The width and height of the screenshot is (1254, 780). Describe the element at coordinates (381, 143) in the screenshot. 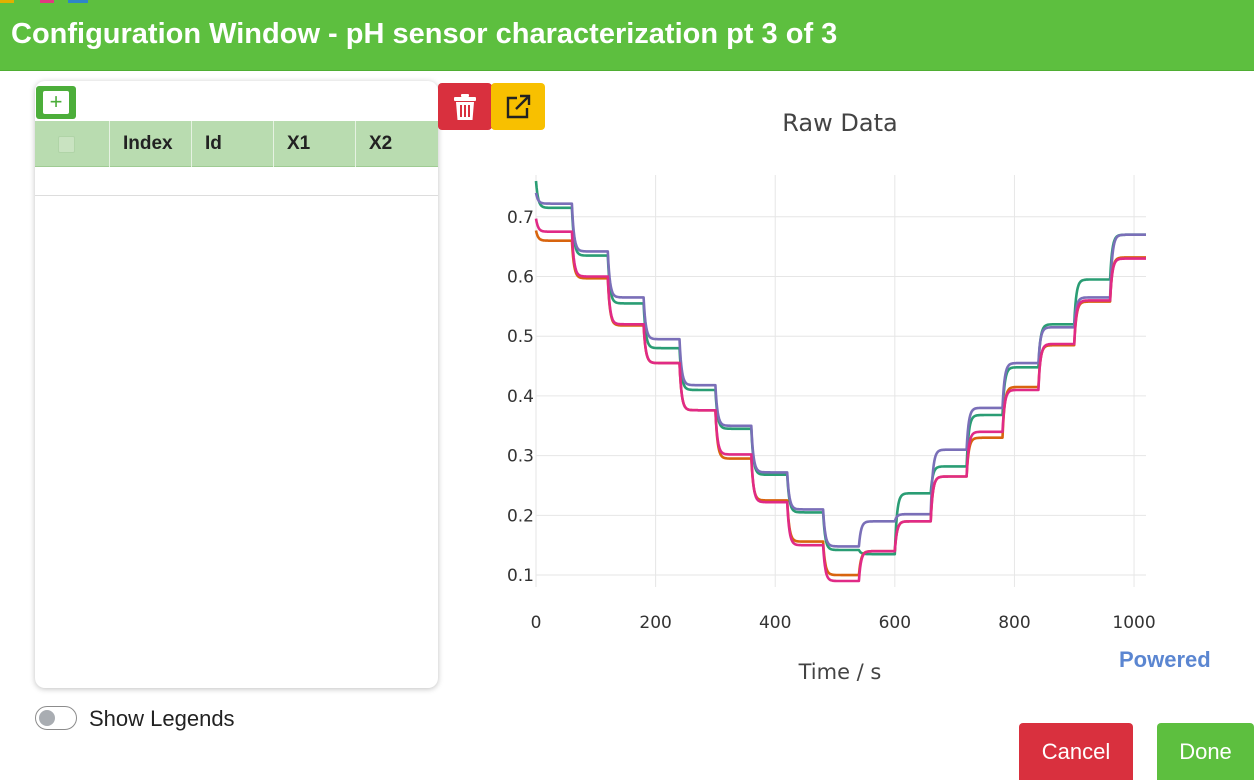

I see `column-header-x2: X2` at that location.